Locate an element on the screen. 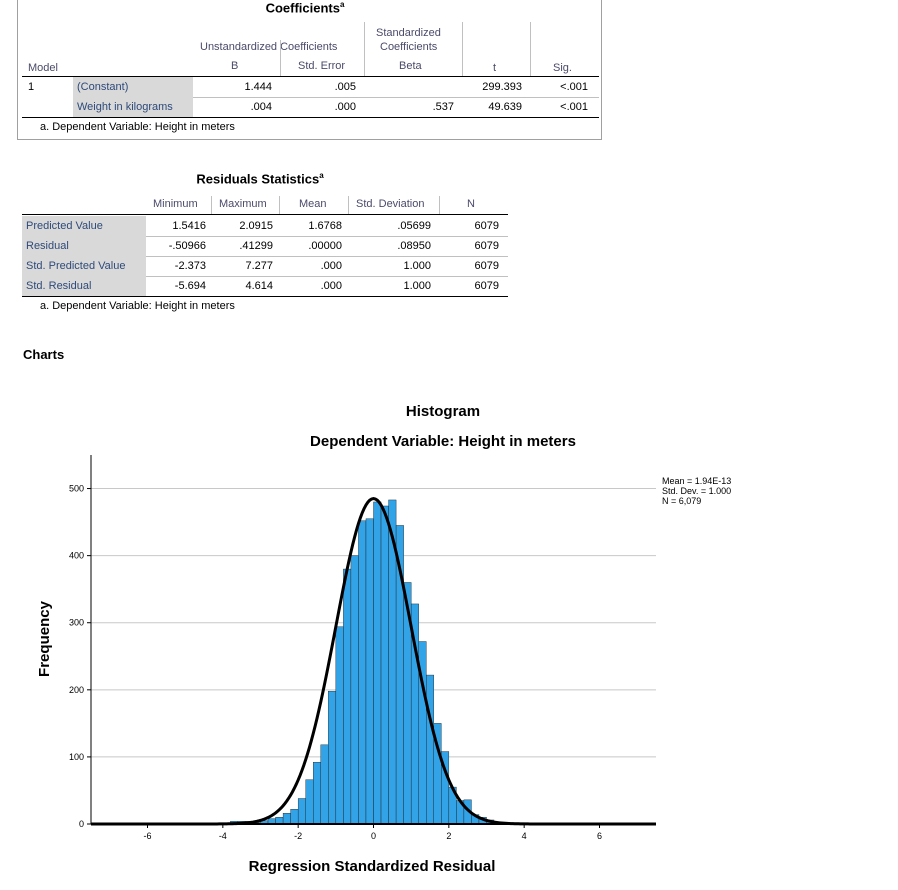 The height and width of the screenshot is (890, 898). coef-row-label: Weight in kilograms is located at coordinates (133, 107).